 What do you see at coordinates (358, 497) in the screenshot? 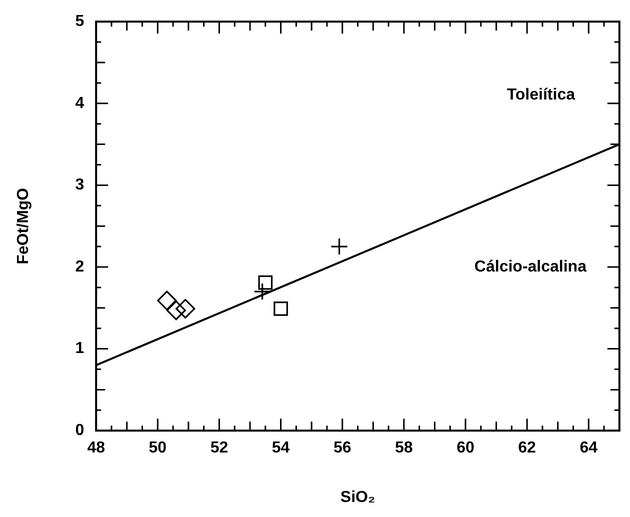
I see `x-axis-title: SiO₂` at bounding box center [358, 497].